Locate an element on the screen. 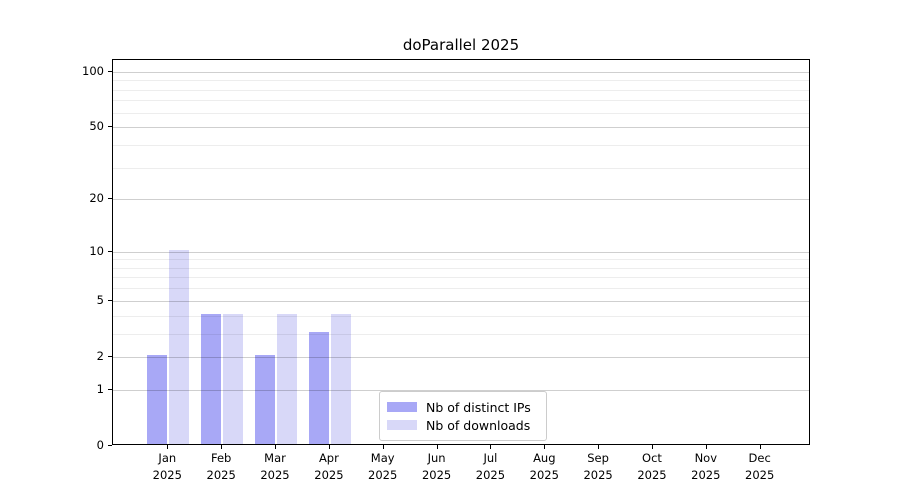 Image resolution: width=900 pixels, height=500 pixels. x-tick-label: Aug 2025 is located at coordinates (544, 466).